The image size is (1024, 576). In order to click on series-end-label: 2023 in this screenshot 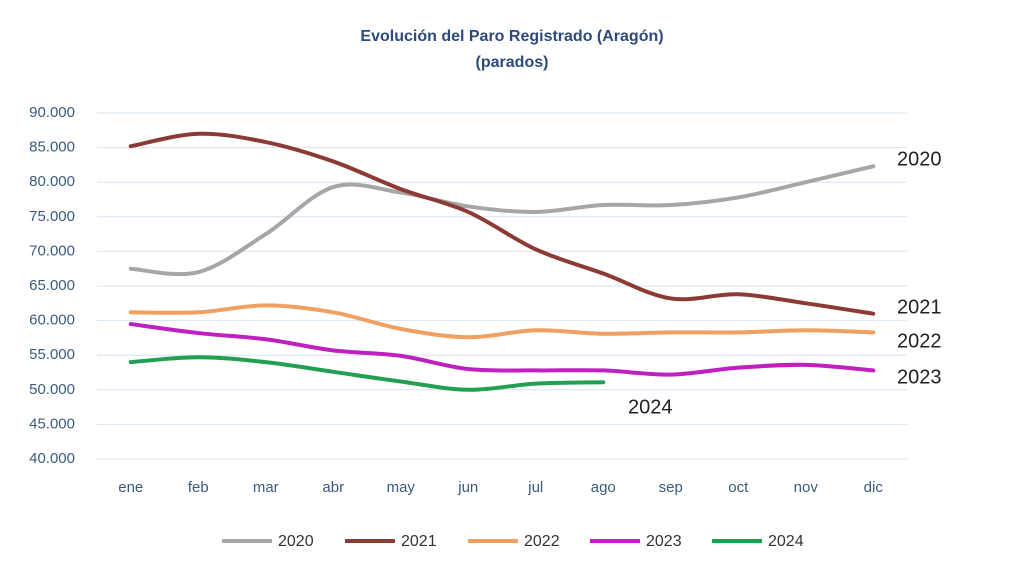, I will do `click(919, 377)`.